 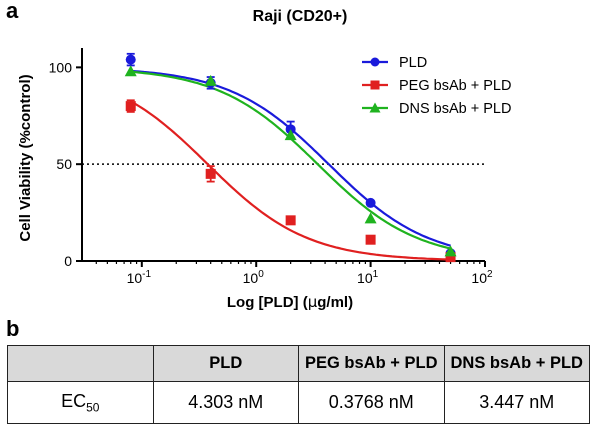 What do you see at coordinates (482, 277) in the screenshot?
I see `x-tick-label: 10²` at bounding box center [482, 277].